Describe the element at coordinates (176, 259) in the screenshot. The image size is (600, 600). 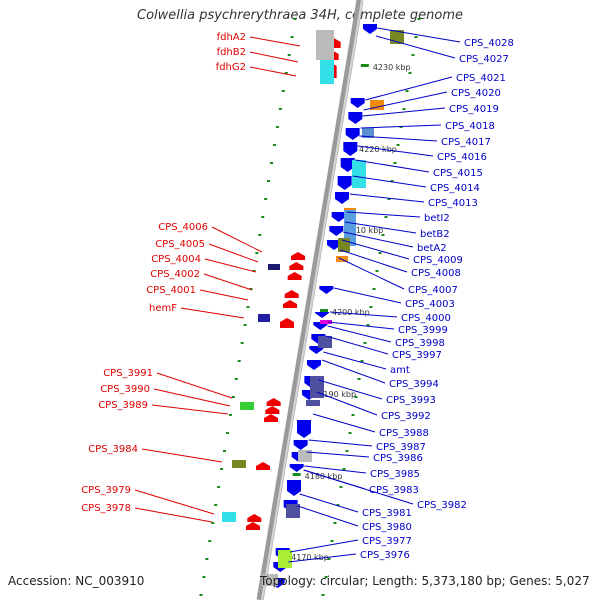
I see `left-gene-label: CPS_4004` at that location.